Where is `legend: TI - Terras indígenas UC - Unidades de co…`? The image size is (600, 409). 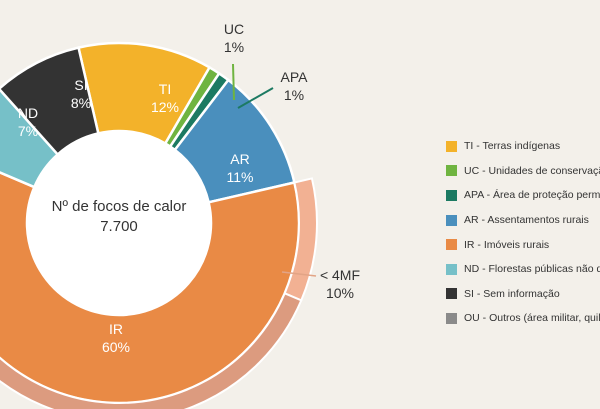 legend: TI - Terras indígenas UC - Unidades de co… is located at coordinates (523, 232).